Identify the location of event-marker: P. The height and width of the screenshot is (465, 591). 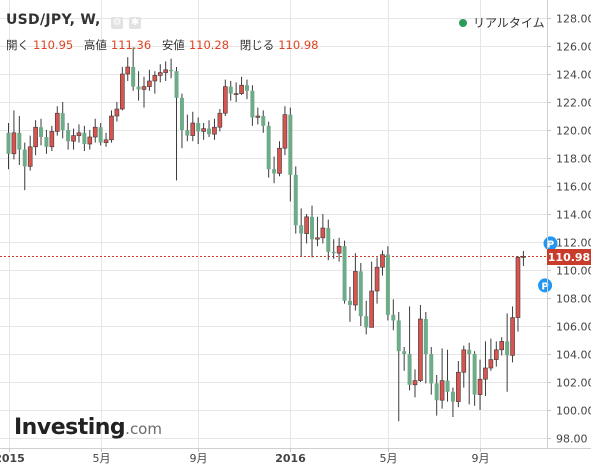
(545, 285).